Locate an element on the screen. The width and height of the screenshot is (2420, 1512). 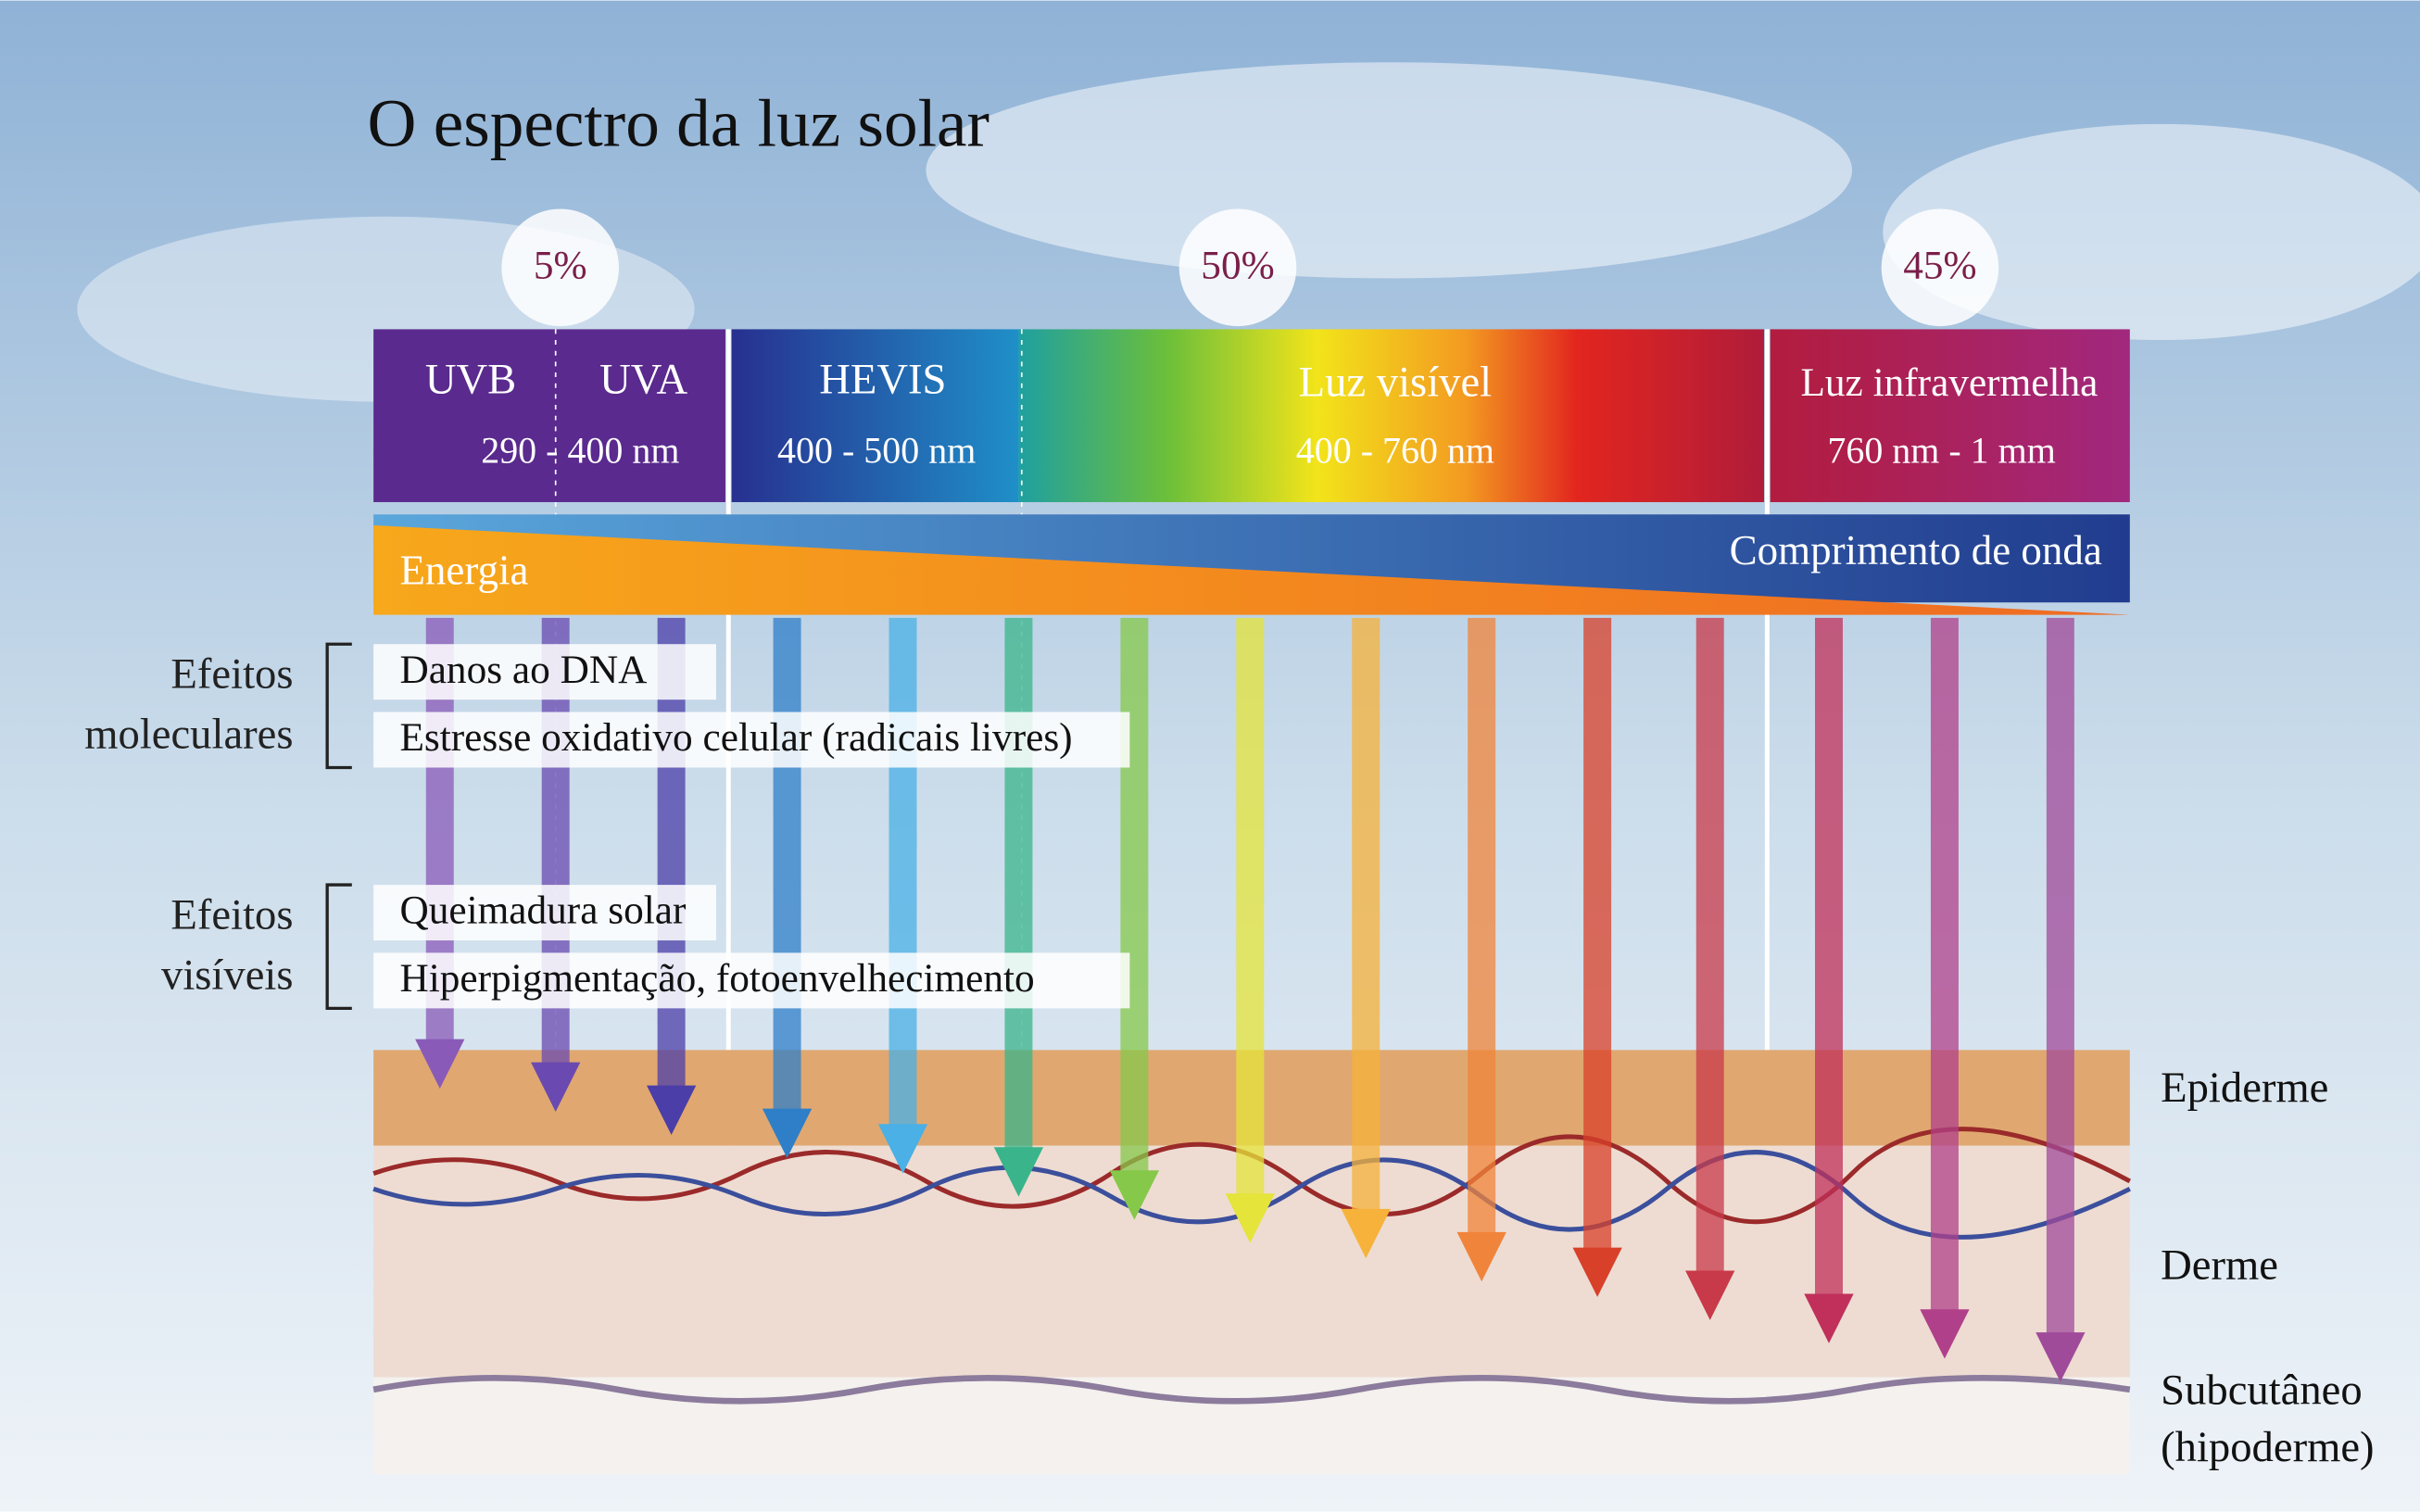
band-range: 400 - 500 nm is located at coordinates (876, 451).